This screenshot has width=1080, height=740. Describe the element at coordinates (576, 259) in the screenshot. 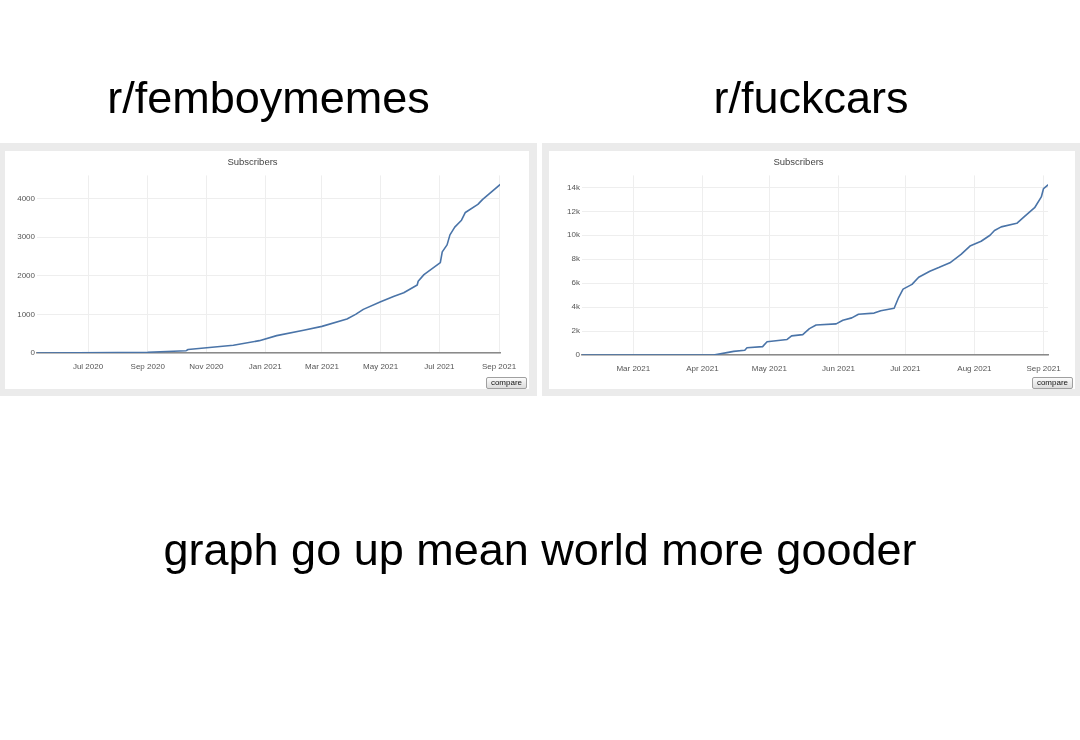

I see `y-tick-label: 8k` at that location.